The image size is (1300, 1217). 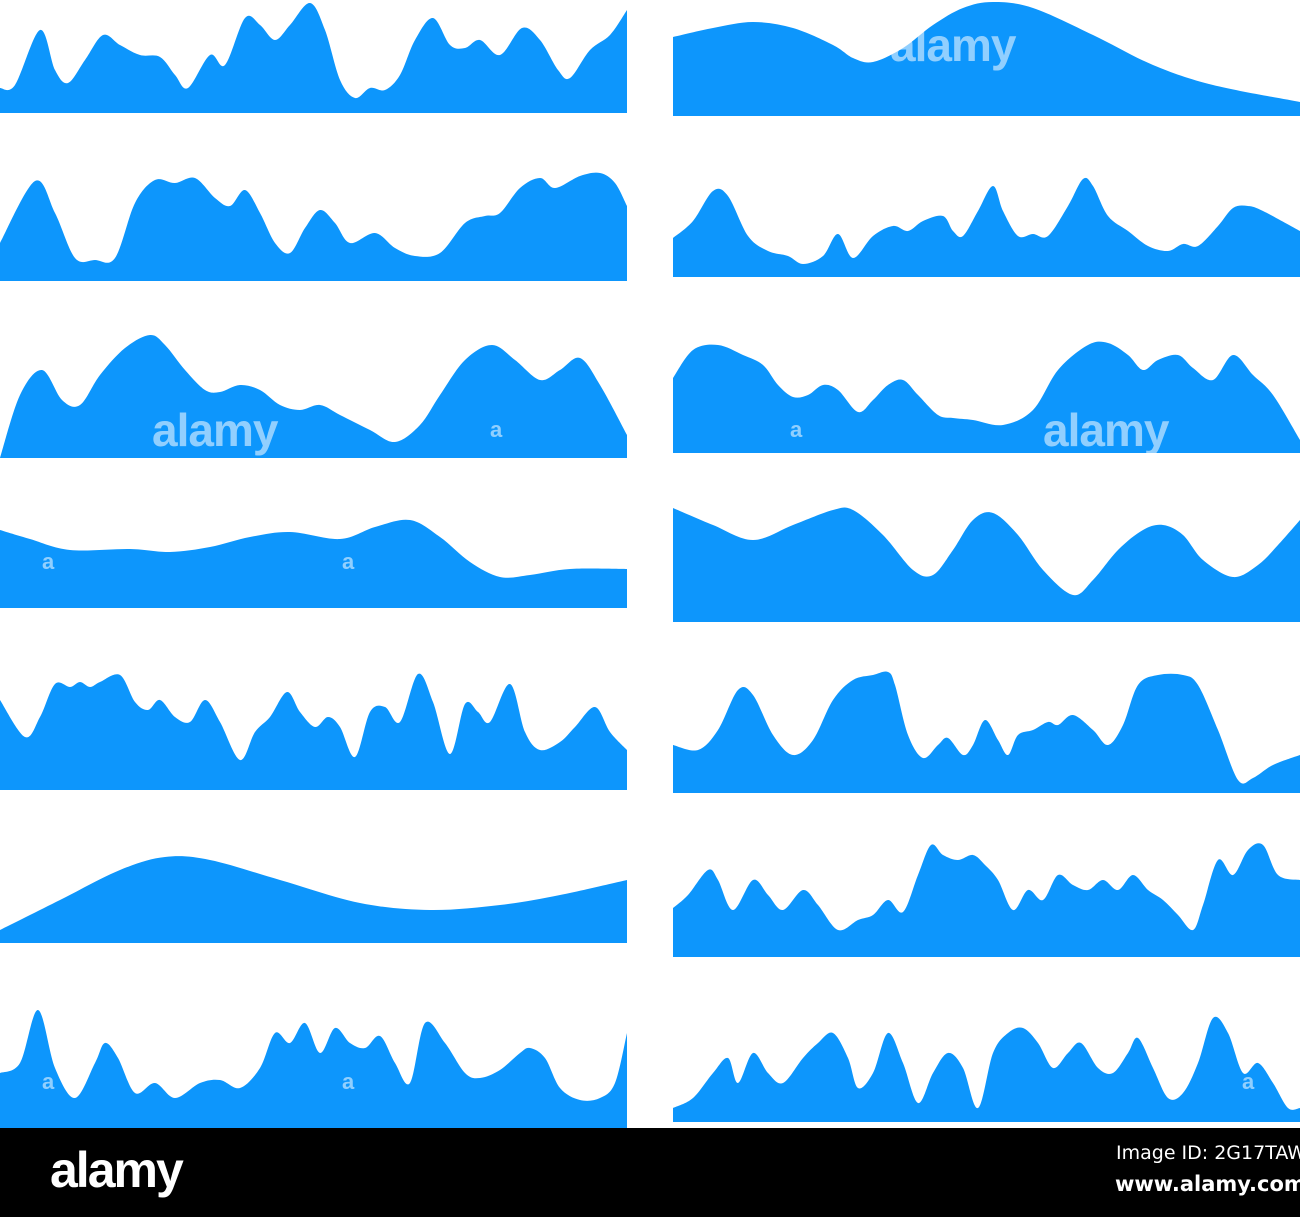 I want to click on footer-bar: alamy Image ID: 2G17TAW www.alamy.com, so click(x=650, y=1172).